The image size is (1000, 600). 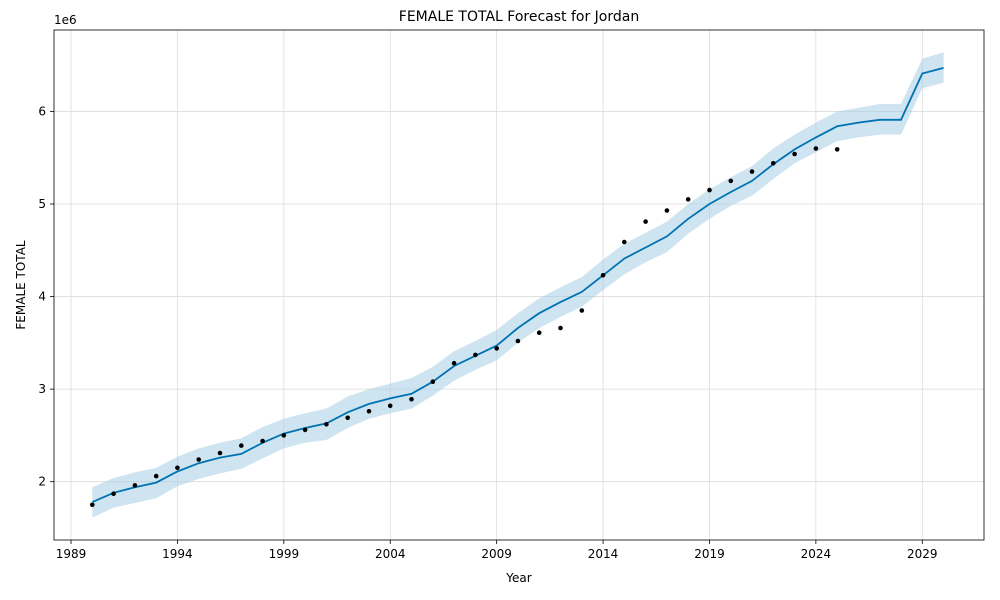 What do you see at coordinates (496, 554) in the screenshot?
I see `x-tick-label: 2009` at bounding box center [496, 554].